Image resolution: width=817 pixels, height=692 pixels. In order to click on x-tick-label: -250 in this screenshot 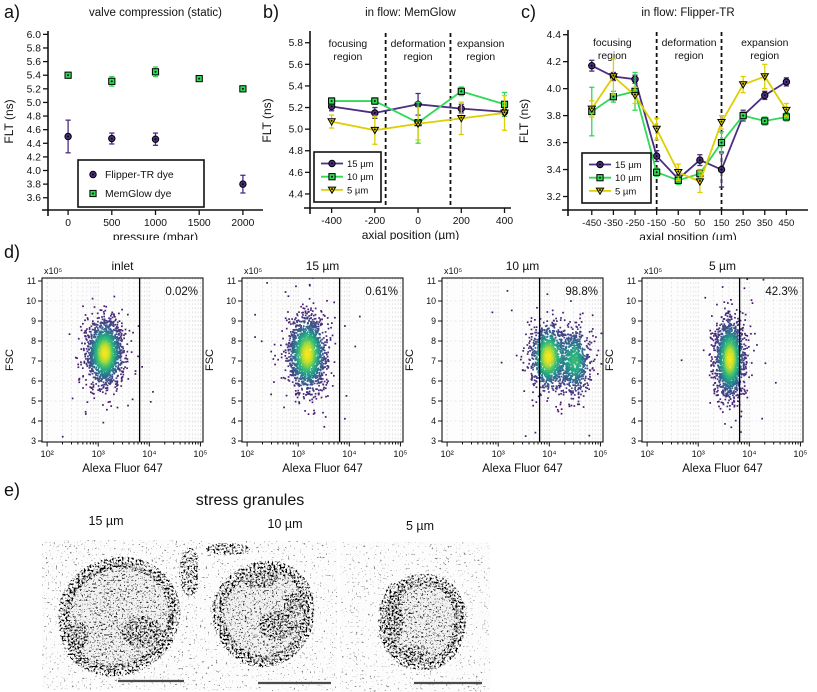, I will do `click(634, 223)`.